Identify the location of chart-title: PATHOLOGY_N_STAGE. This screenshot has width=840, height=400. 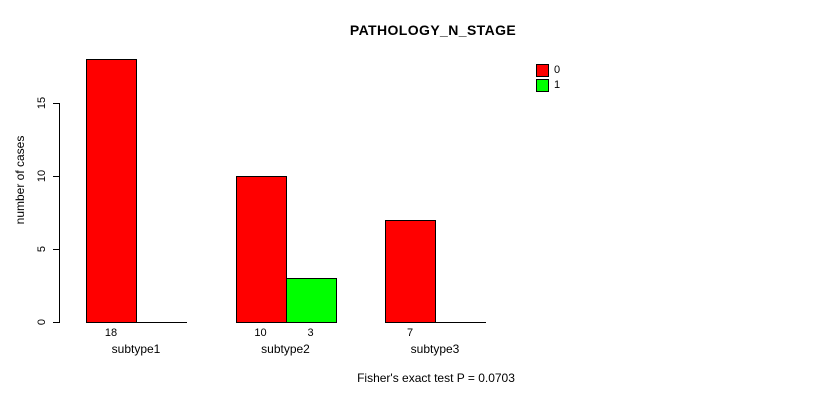
(433, 30).